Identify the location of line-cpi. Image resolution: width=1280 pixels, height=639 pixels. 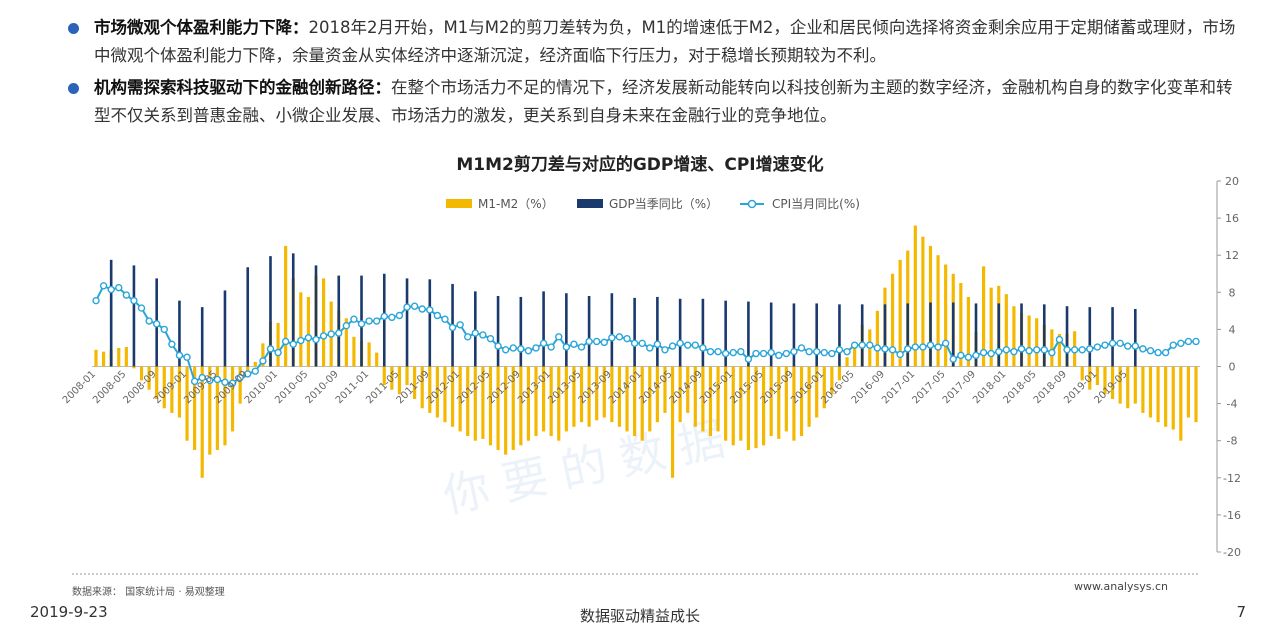
(645, 334).